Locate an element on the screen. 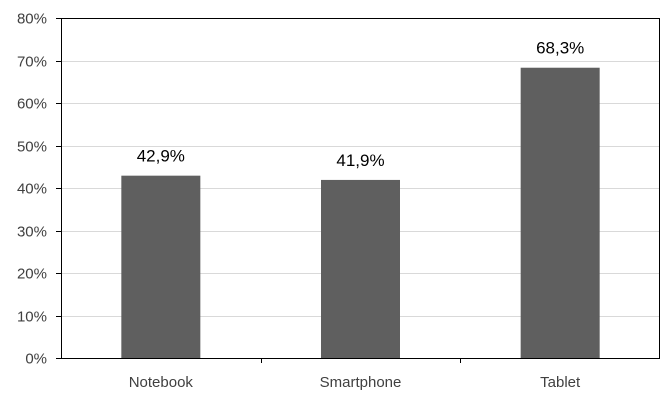 This screenshot has width=667, height=396. y-tick-label: 50% is located at coordinates (32, 147).